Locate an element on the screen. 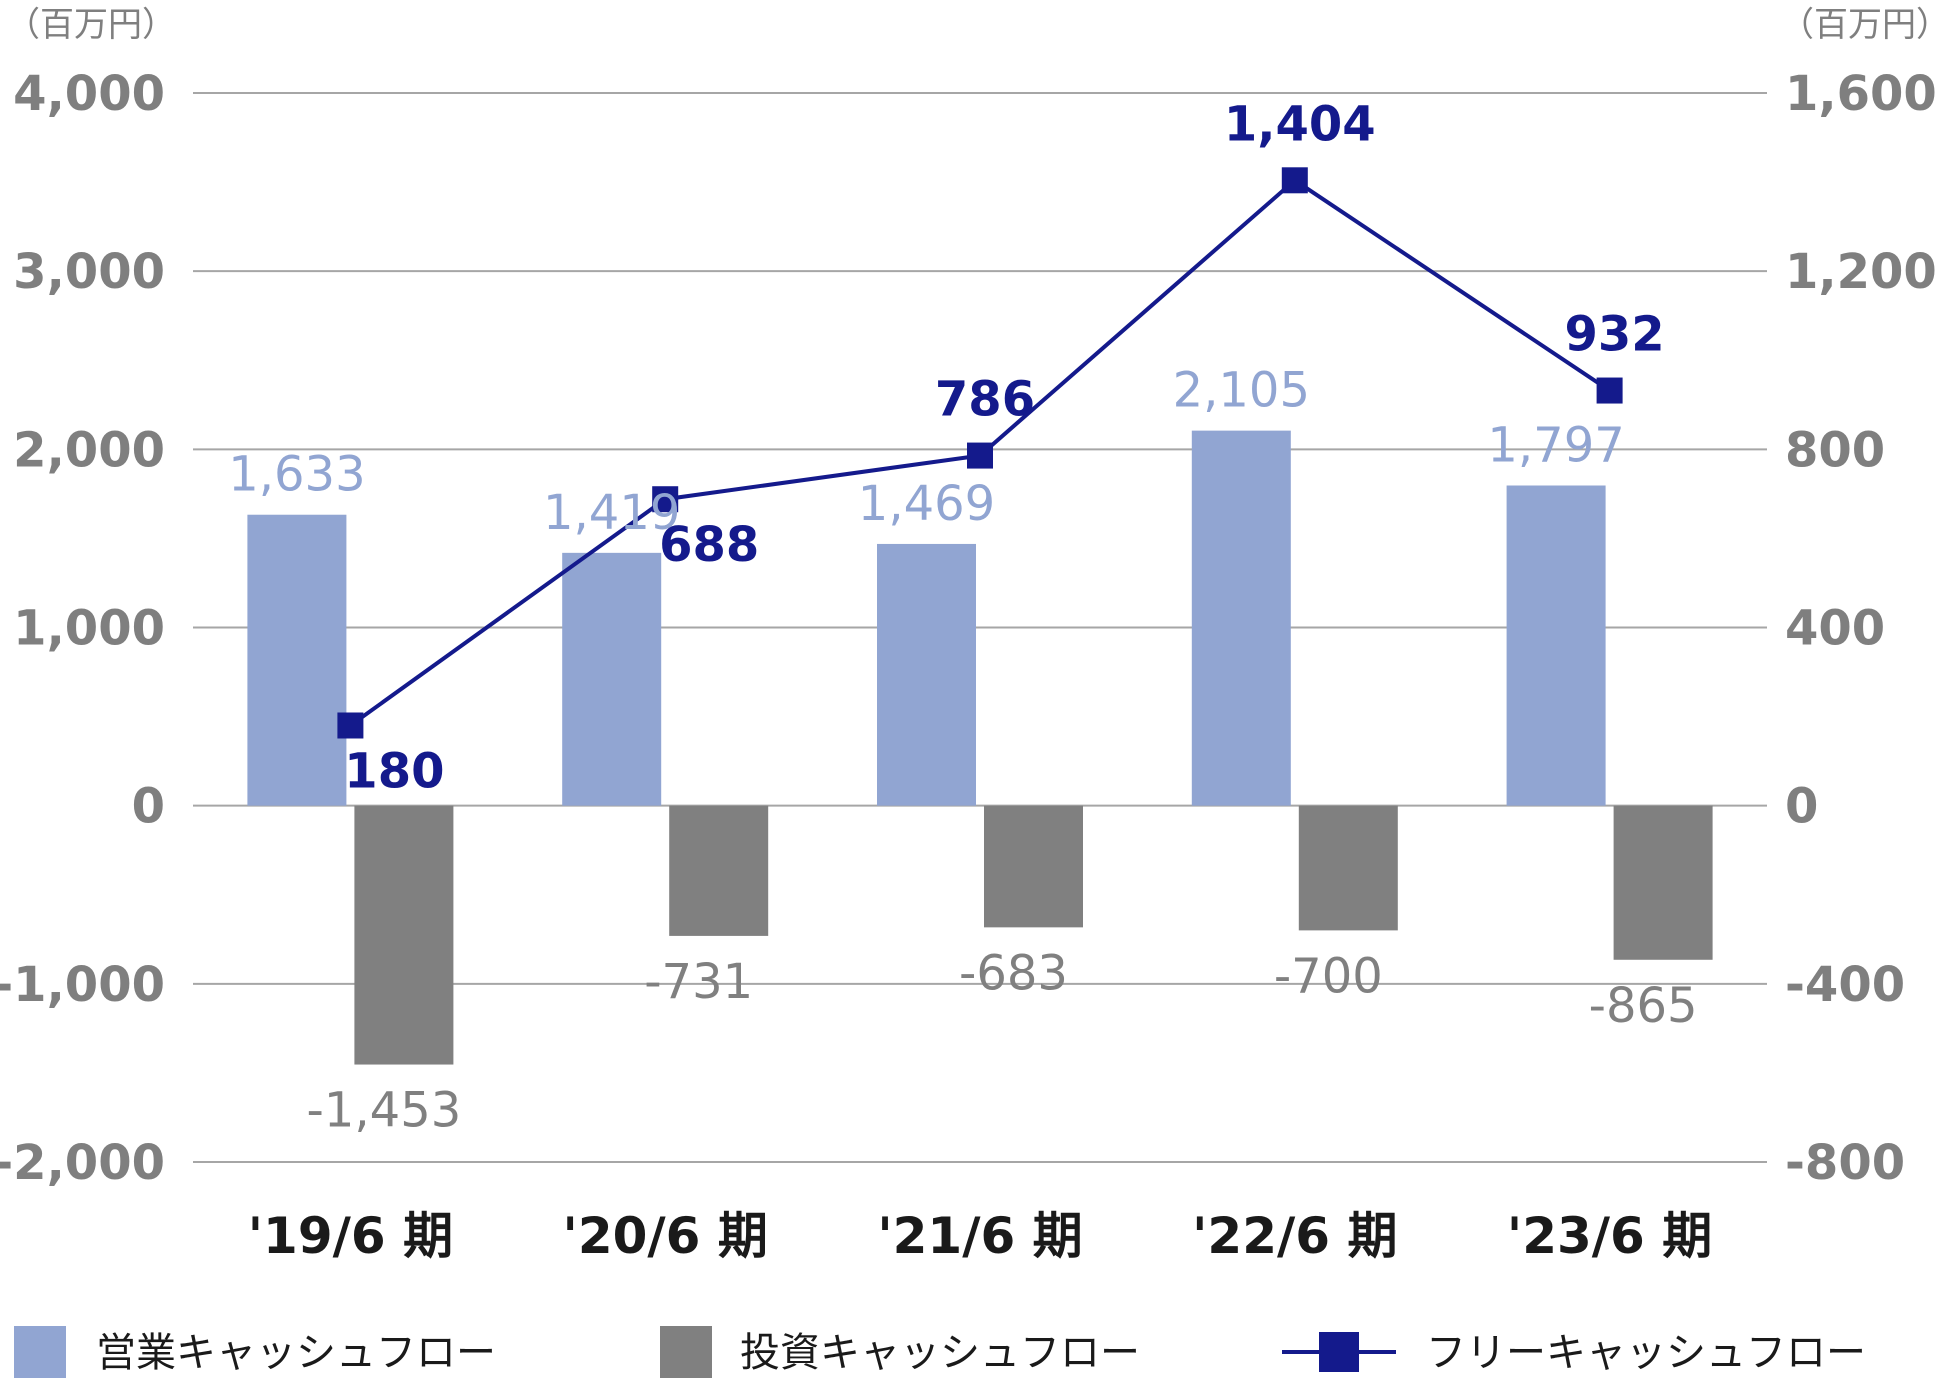 This screenshot has height=1383, width=1937. left-axis-tick-label: 0 is located at coordinates (148, 807).